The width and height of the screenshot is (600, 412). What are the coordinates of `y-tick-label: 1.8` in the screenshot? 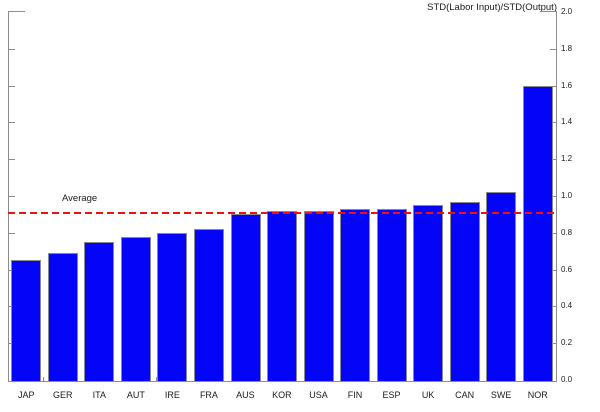 It's located at (567, 48).